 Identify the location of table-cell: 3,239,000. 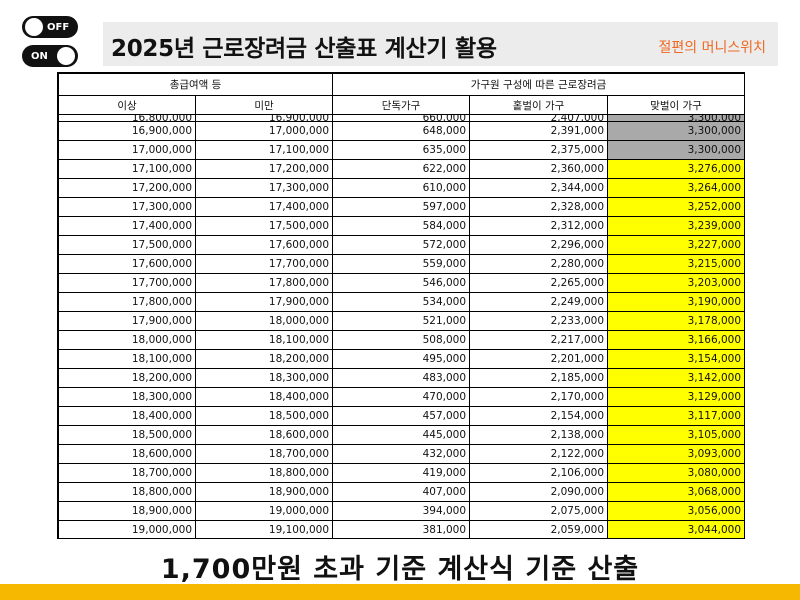
(675, 226).